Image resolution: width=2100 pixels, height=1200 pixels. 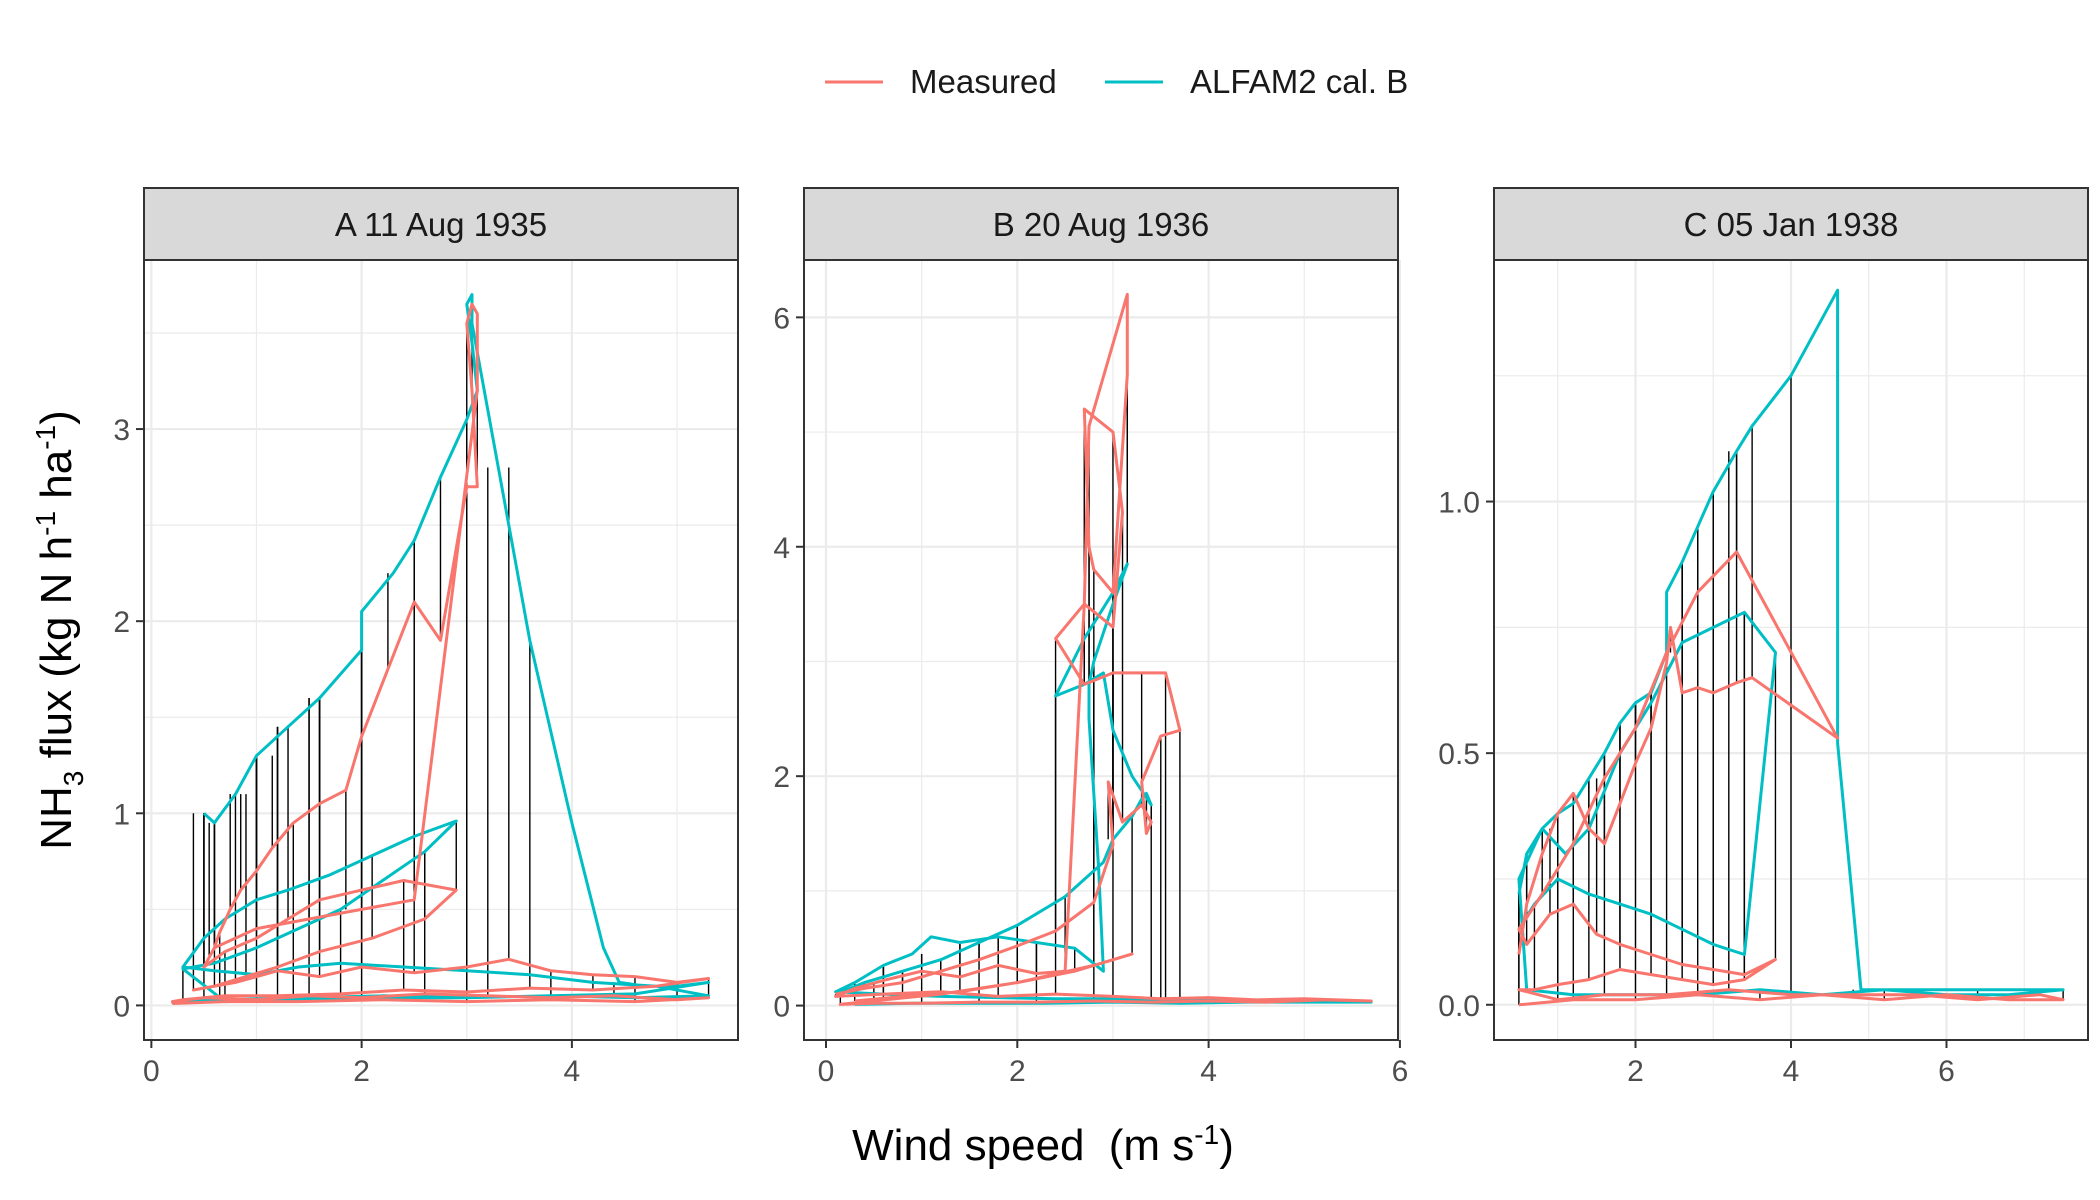 What do you see at coordinates (121, 430) in the screenshot?
I see `y-tick-label: 3` at bounding box center [121, 430].